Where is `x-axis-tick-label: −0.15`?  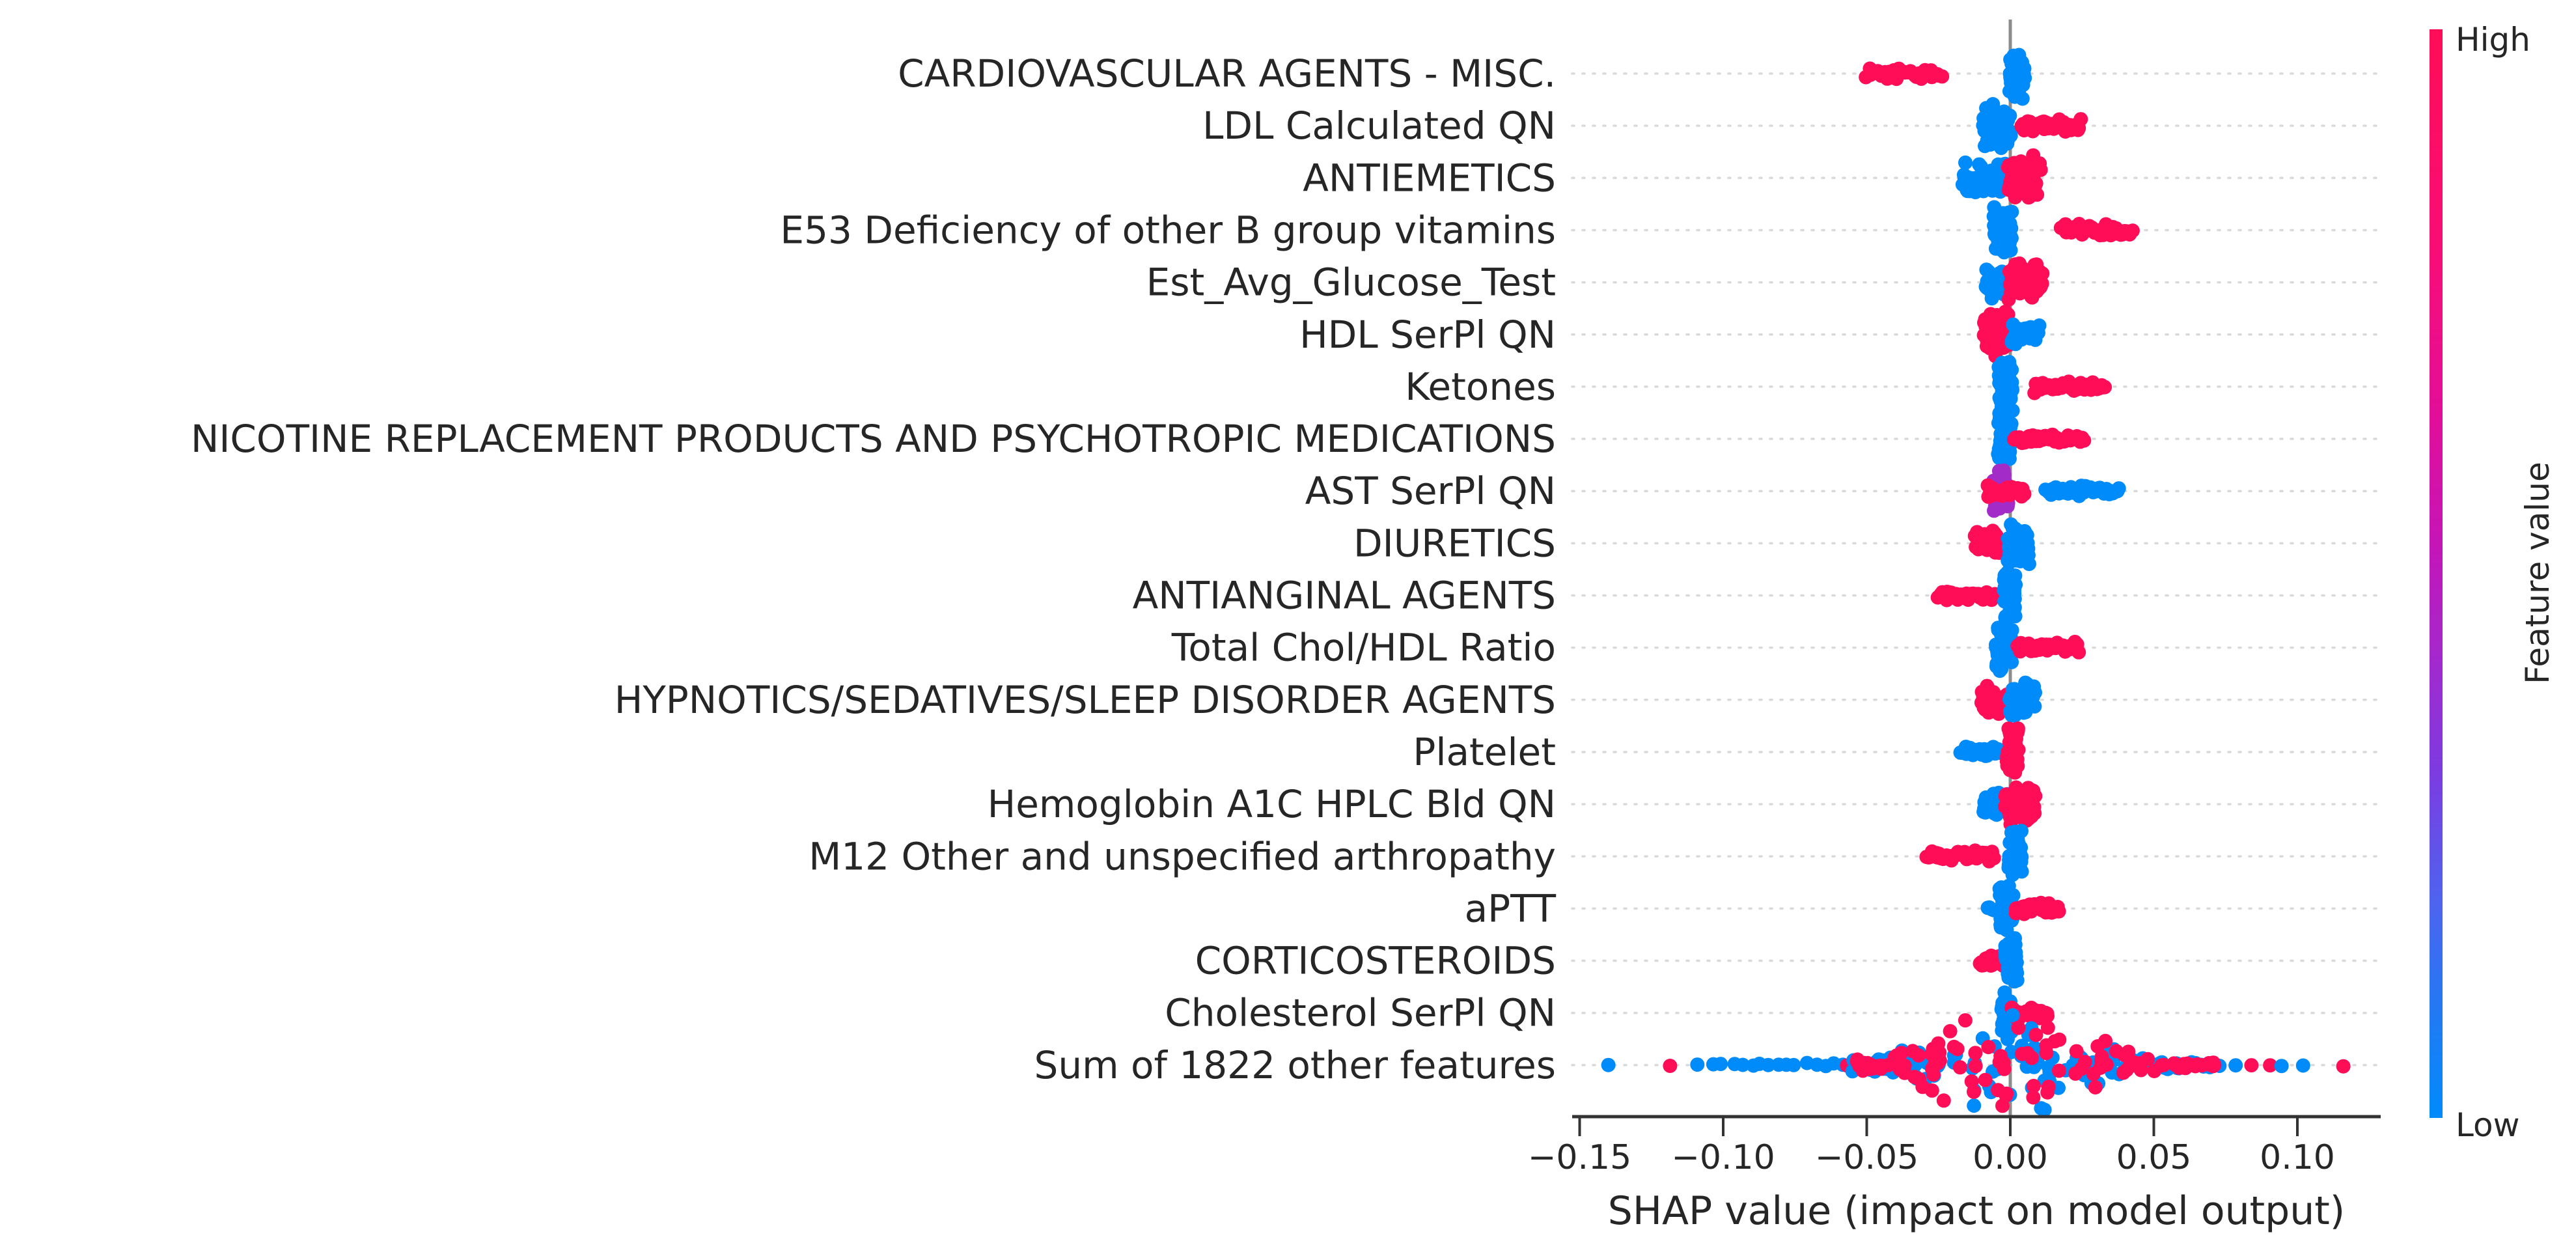
x-axis-tick-label: −0.15 is located at coordinates (1579, 1157).